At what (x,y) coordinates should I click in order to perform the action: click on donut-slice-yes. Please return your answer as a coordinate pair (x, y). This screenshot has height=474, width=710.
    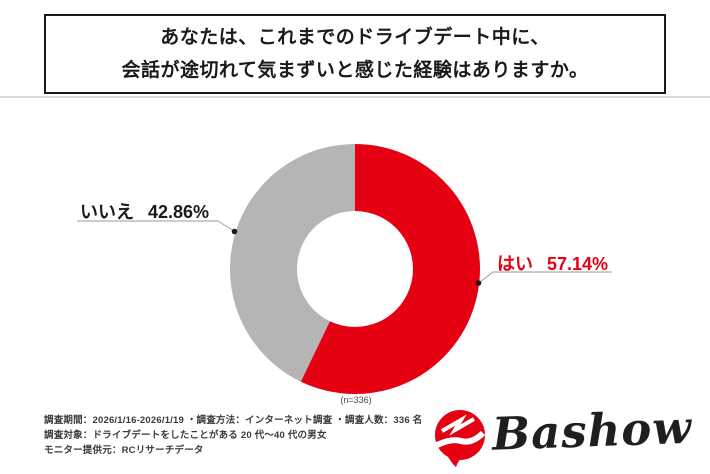
    Looking at the image, I should click on (390, 269).